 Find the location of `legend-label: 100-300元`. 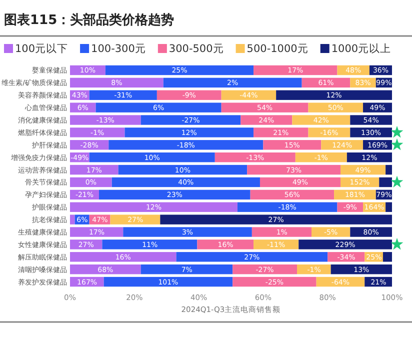

legend-label: 100-300元 is located at coordinates (118, 49).